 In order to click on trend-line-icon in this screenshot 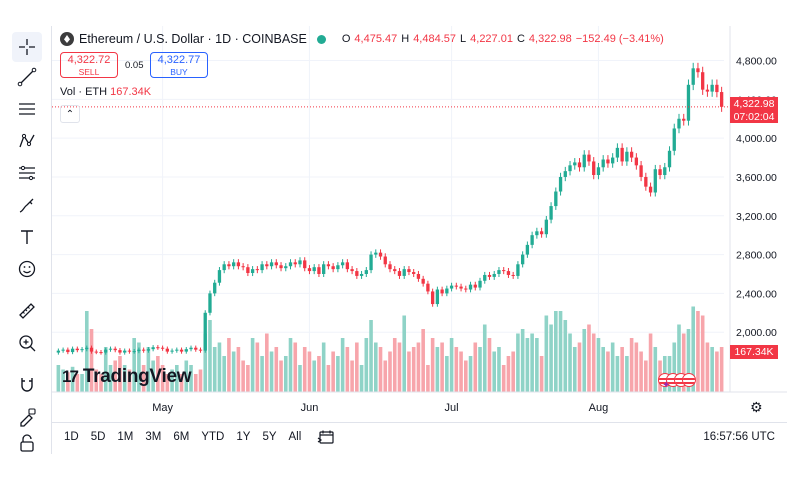, I will do `click(27, 77)`.